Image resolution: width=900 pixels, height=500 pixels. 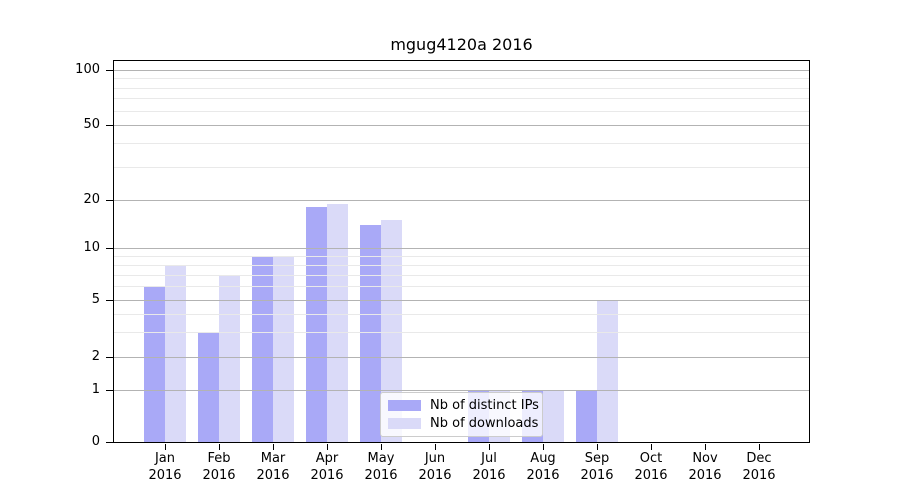 I want to click on x-tick-month: Jul, so click(x=489, y=458).